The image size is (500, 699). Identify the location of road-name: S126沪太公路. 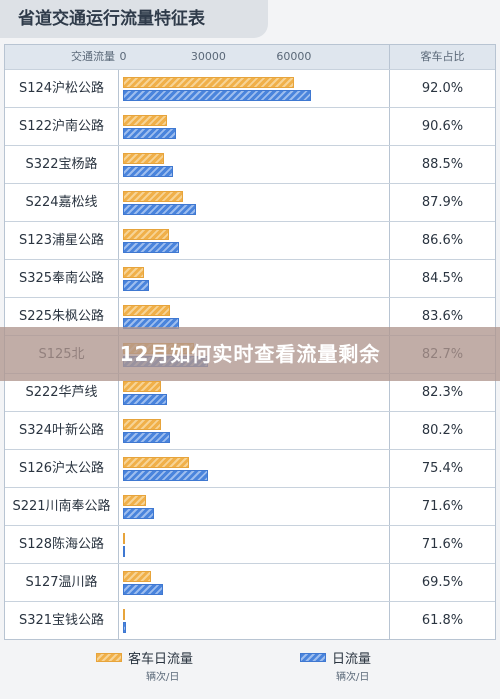
(62, 468).